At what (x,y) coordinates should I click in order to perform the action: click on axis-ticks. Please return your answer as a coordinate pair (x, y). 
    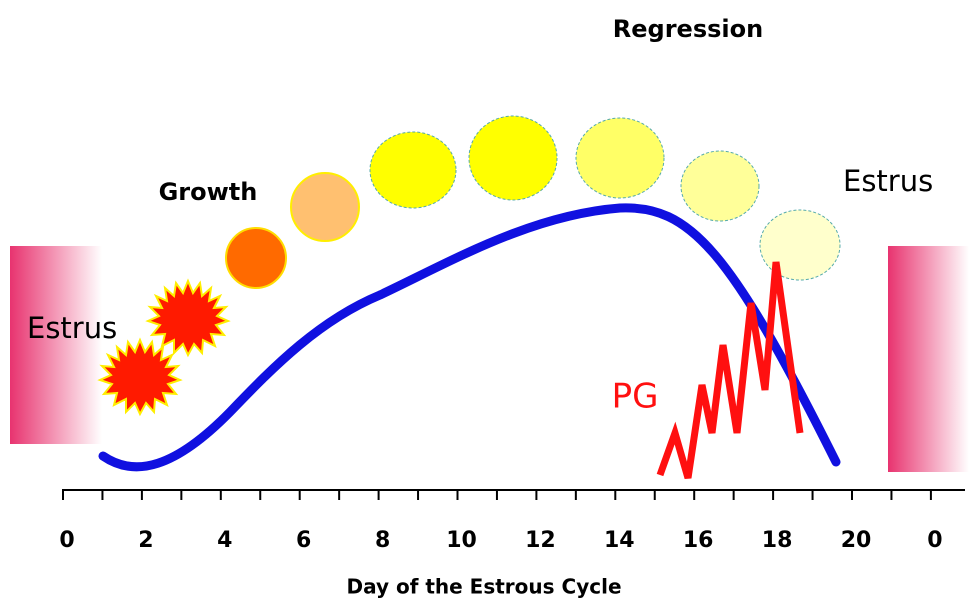
    Looking at the image, I should click on (497, 495).